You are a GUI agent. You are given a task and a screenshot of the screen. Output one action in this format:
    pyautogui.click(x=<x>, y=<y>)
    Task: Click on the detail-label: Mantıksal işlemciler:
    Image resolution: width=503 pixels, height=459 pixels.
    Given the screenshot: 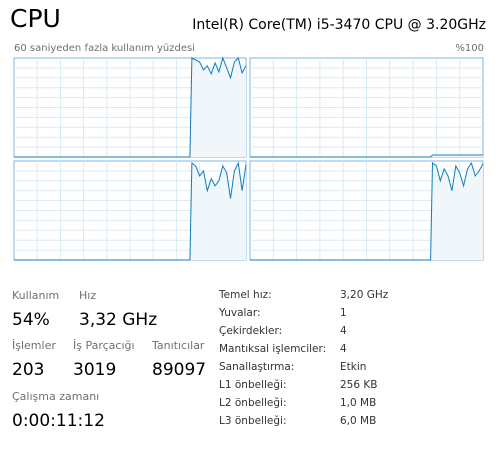 What is the action you would take?
    pyautogui.click(x=272, y=349)
    